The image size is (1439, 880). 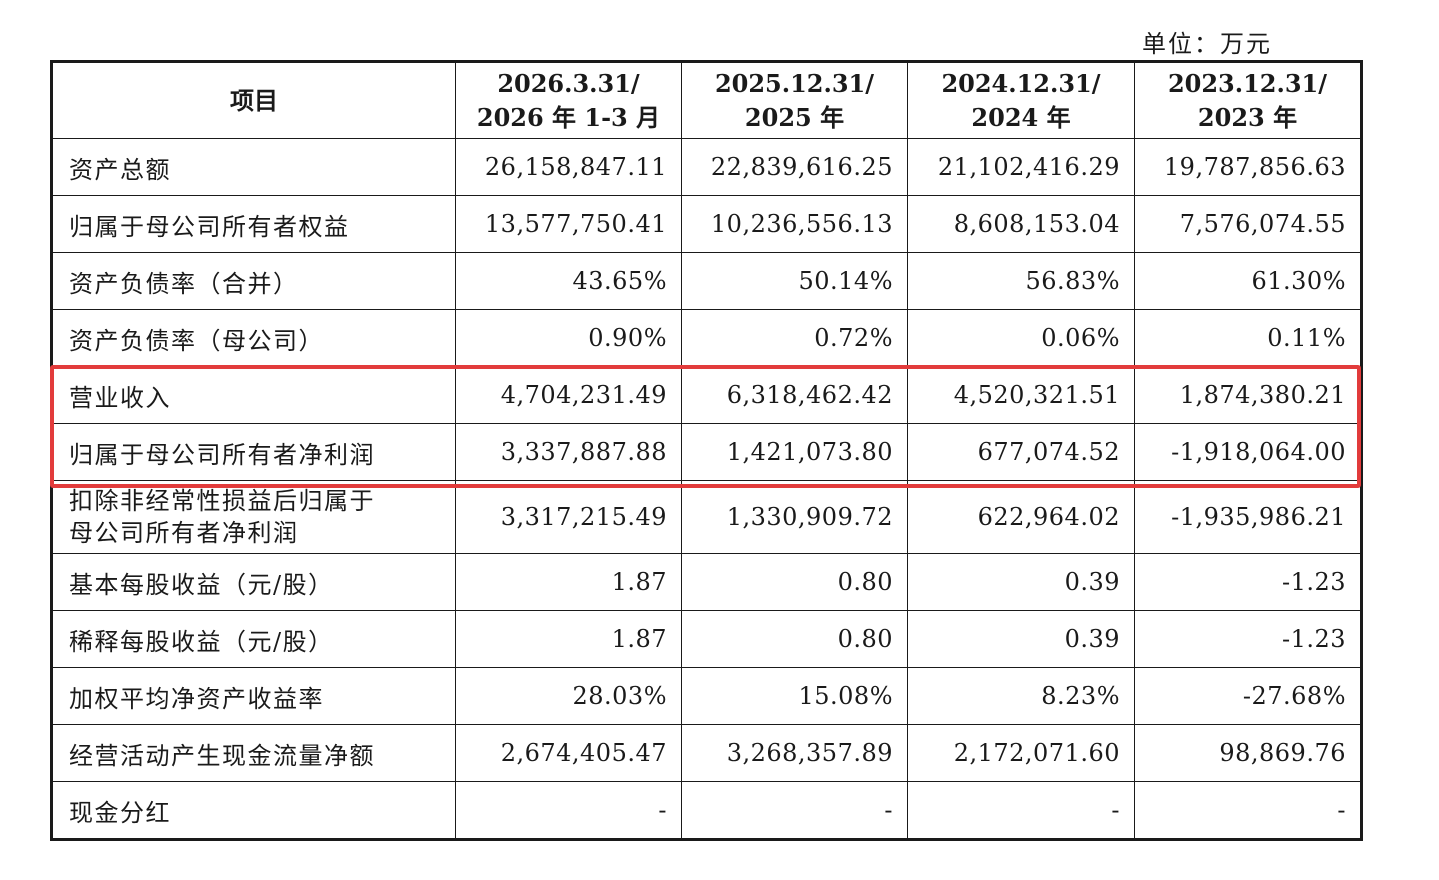 I want to click on cell-value: -1,918,064.00, so click(x=1248, y=452).